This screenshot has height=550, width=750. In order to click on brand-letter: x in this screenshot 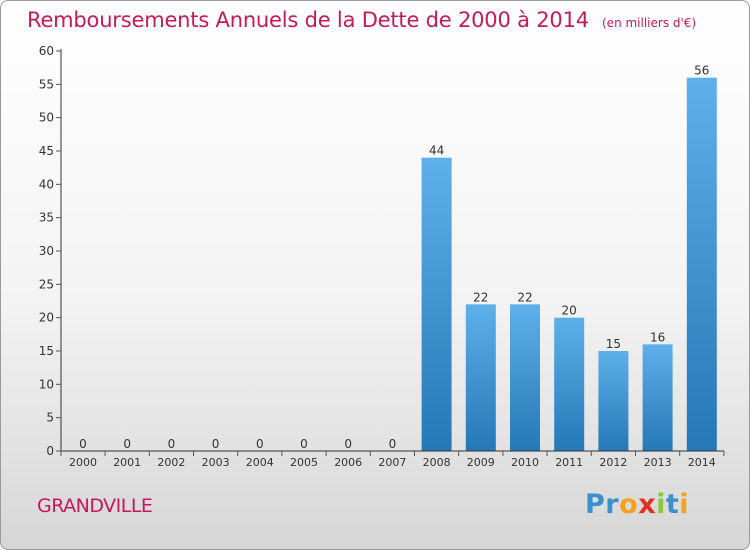, I will do `click(647, 504)`.